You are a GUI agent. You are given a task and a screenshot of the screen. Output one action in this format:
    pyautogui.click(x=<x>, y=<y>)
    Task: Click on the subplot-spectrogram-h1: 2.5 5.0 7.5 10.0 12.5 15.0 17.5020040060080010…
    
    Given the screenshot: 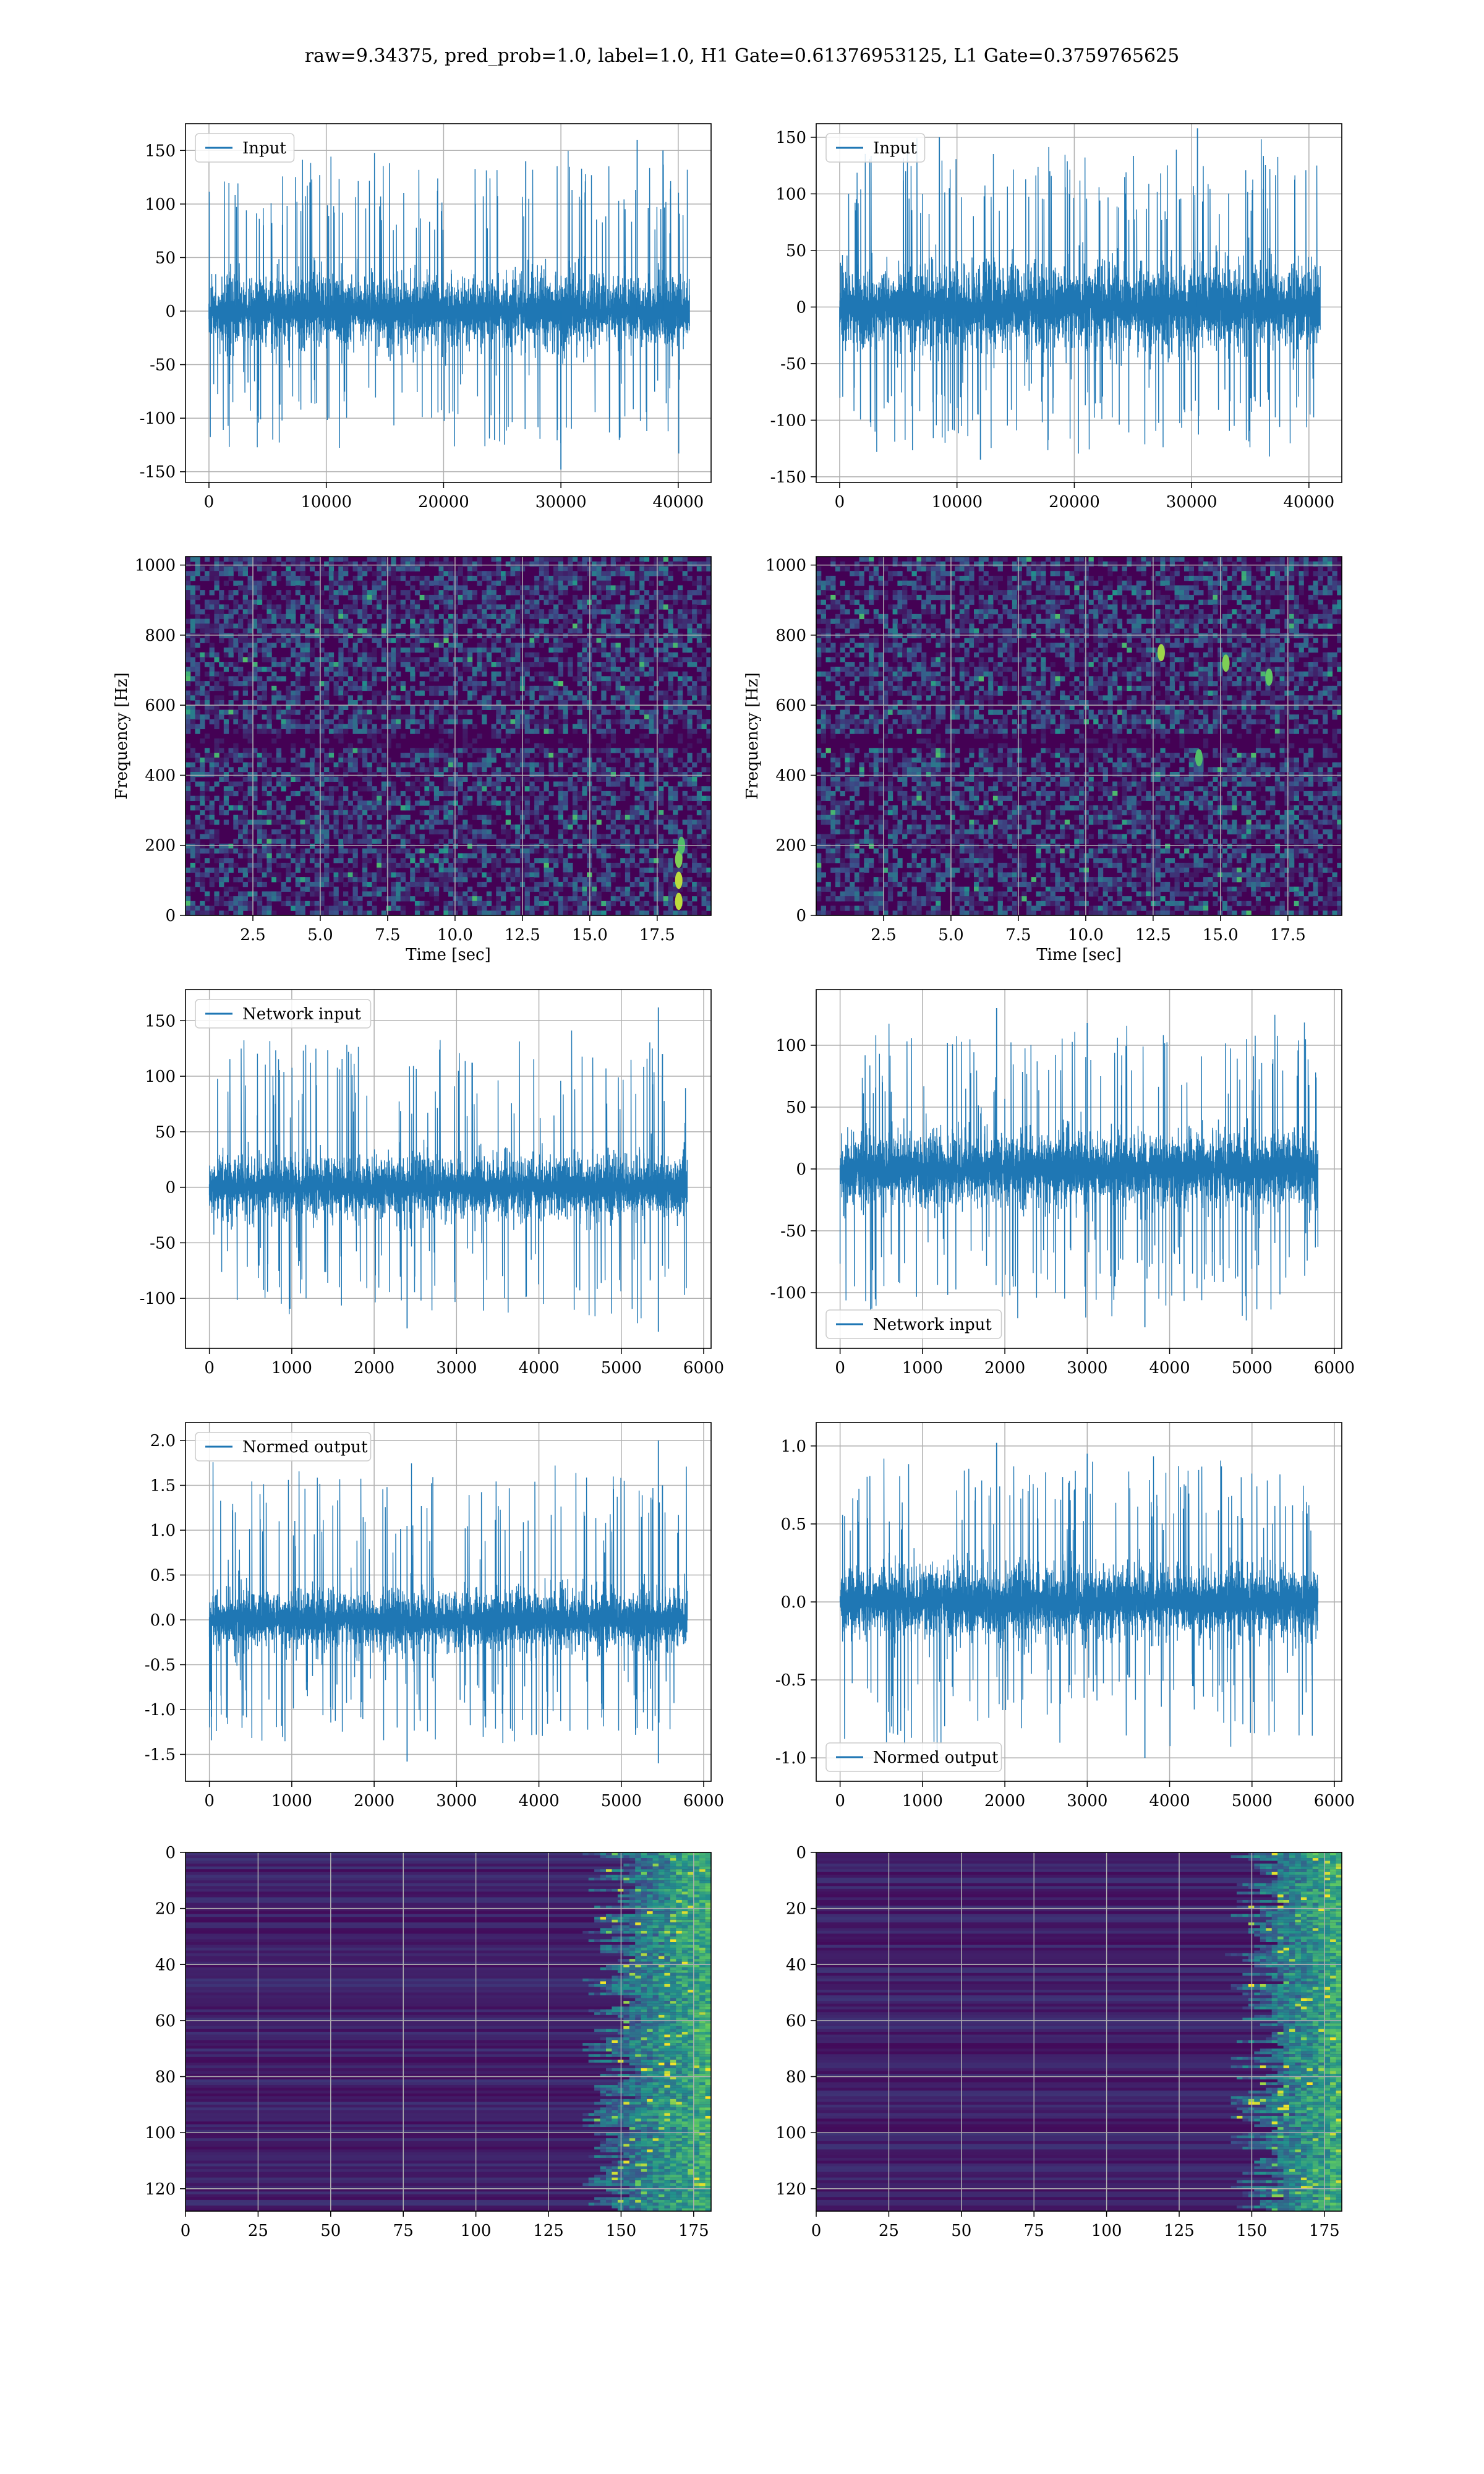 What is the action you would take?
    pyautogui.click(x=412, y=760)
    